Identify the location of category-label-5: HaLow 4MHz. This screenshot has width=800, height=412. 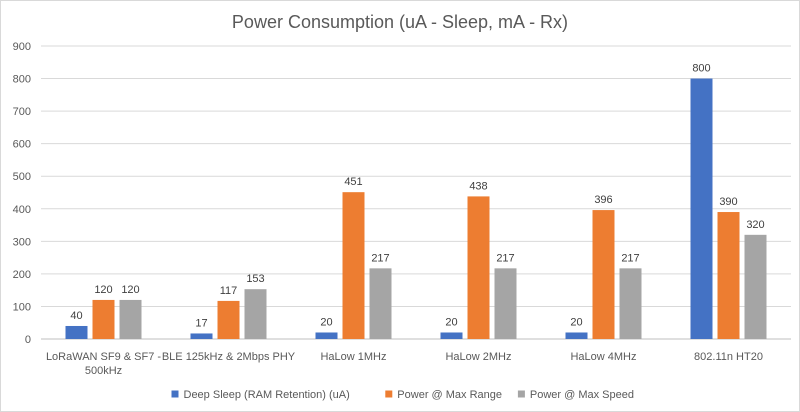
(603, 357).